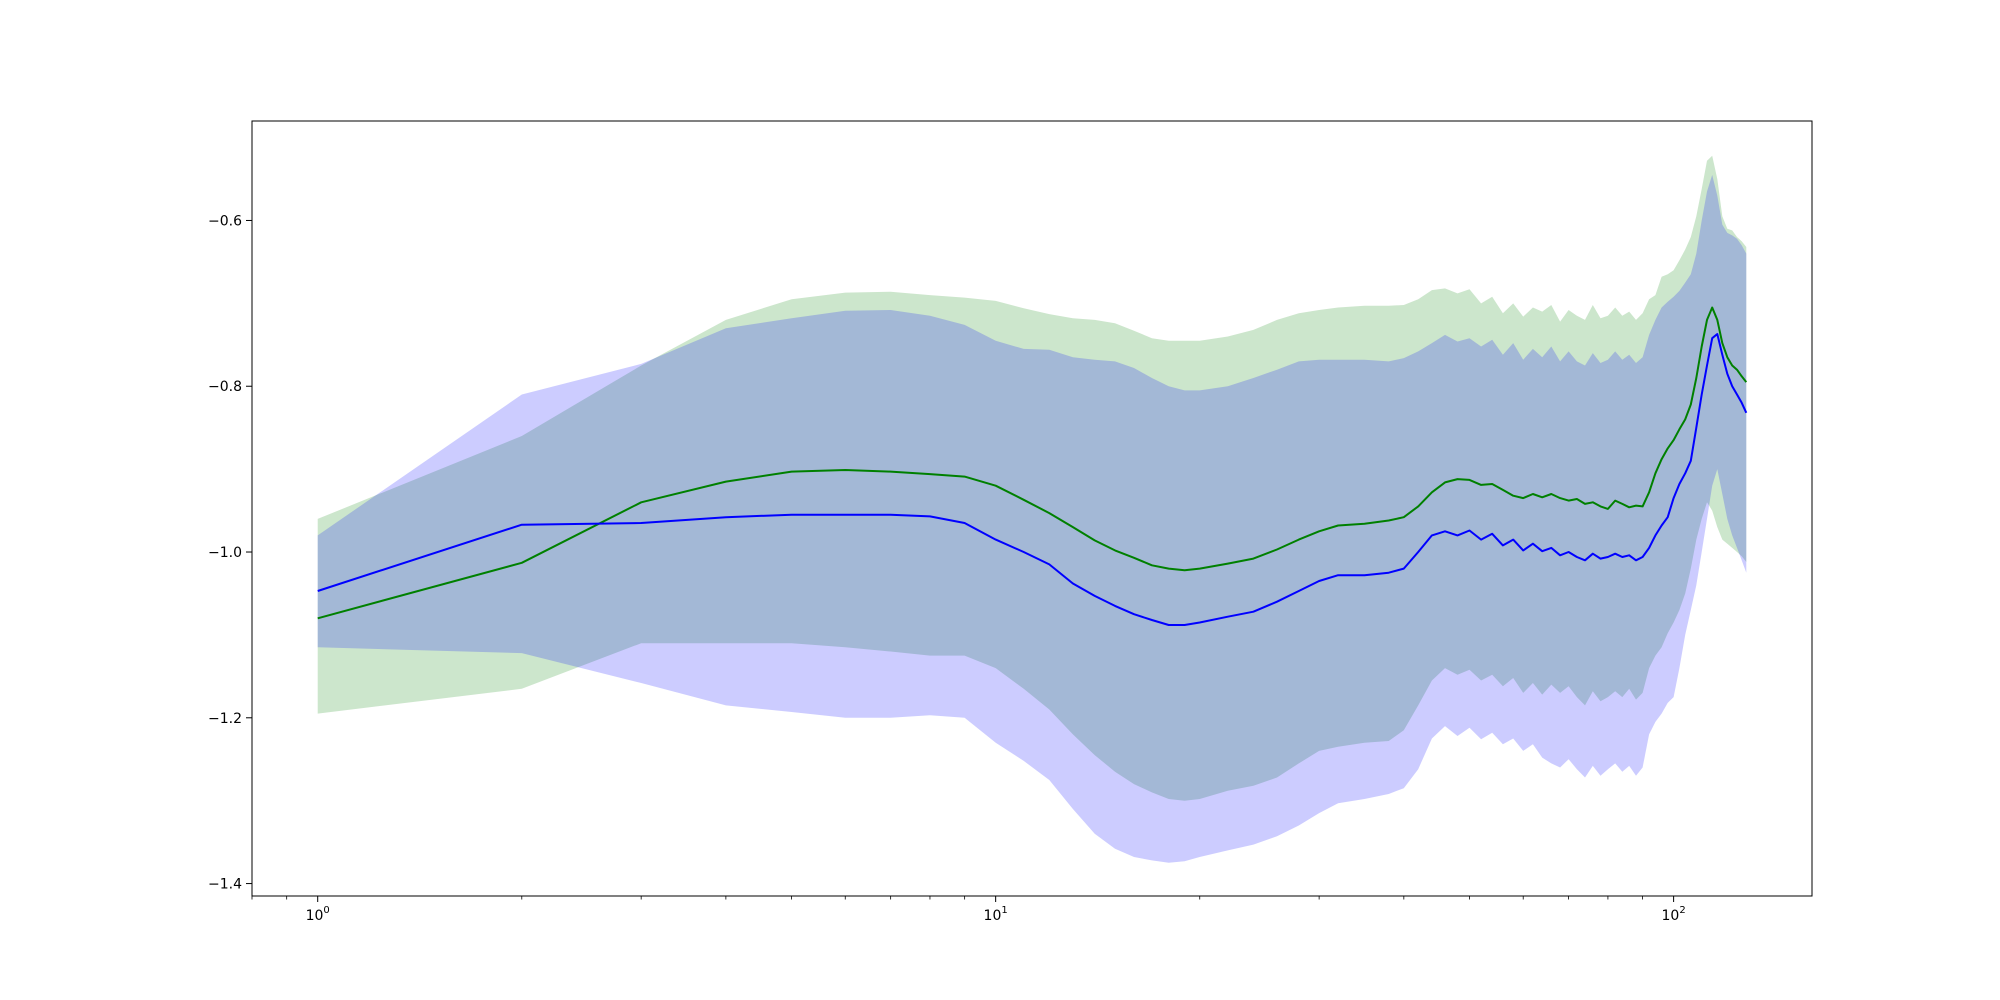  Describe the element at coordinates (996, 914) in the screenshot. I see `x-tick-label: 10¹` at that location.